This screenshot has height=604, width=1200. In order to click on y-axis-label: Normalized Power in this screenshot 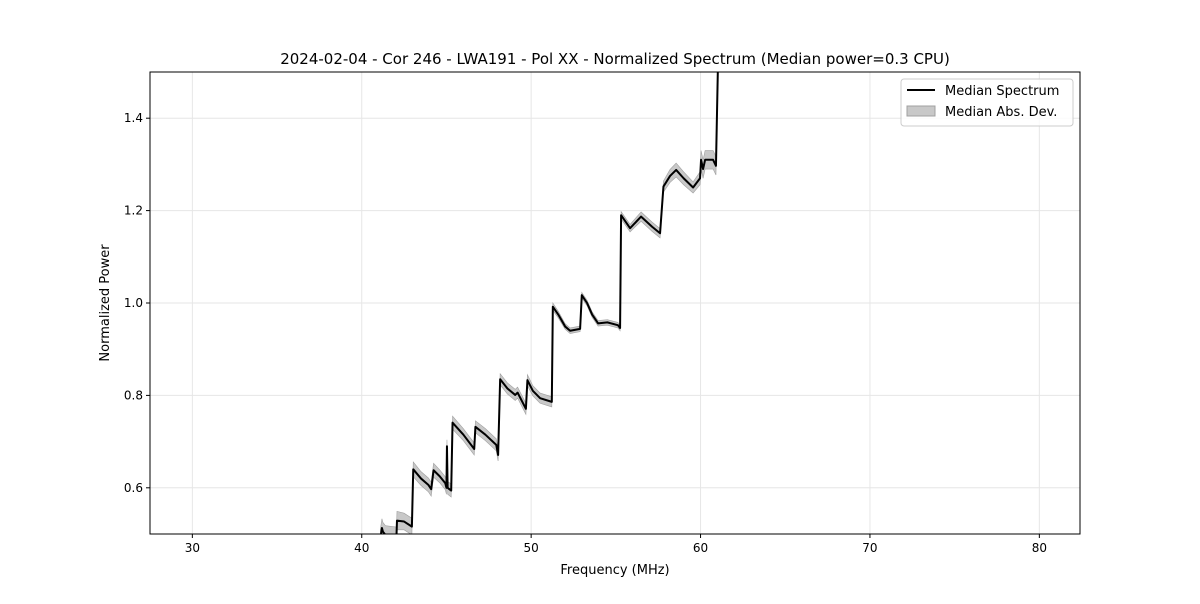, I will do `click(105, 303)`.